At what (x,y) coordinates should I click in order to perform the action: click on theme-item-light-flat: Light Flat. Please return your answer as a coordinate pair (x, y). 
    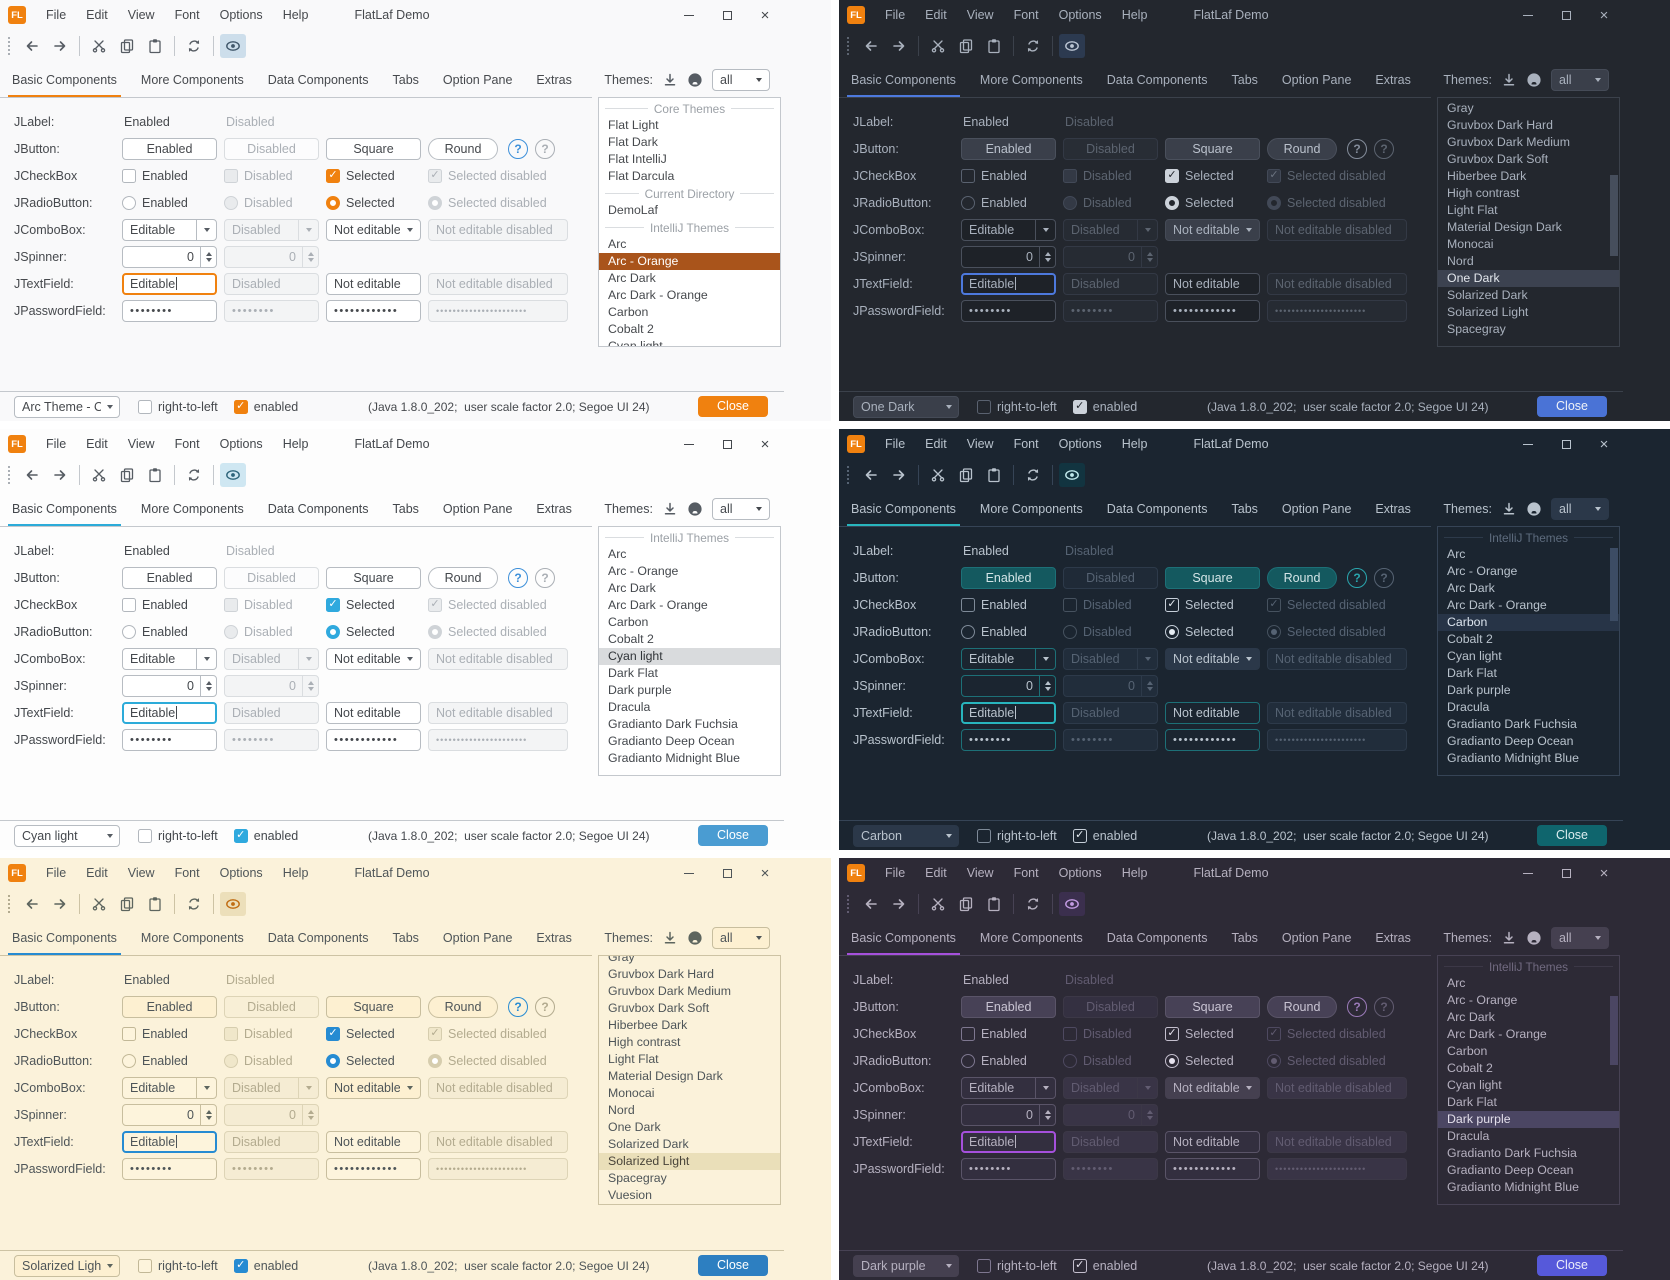
    Looking at the image, I should click on (1472, 210).